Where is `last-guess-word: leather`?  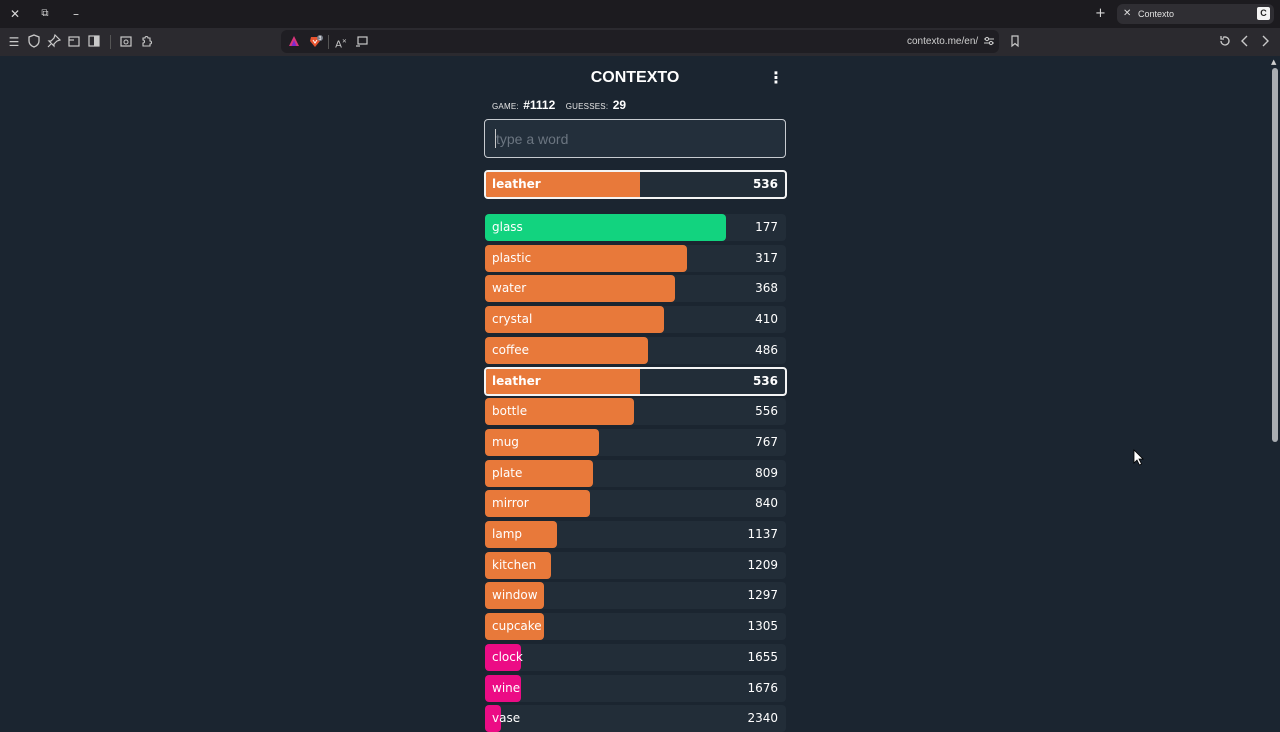 last-guess-word: leather is located at coordinates (516, 184).